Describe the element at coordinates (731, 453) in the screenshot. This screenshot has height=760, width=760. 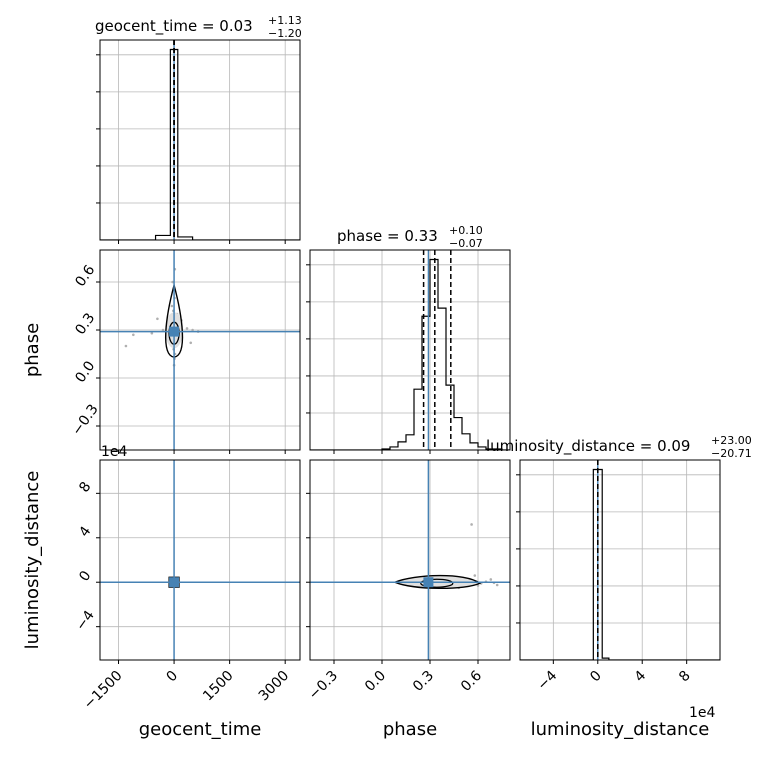
I see `title-luminosity-distance-minus: −20.71` at that location.